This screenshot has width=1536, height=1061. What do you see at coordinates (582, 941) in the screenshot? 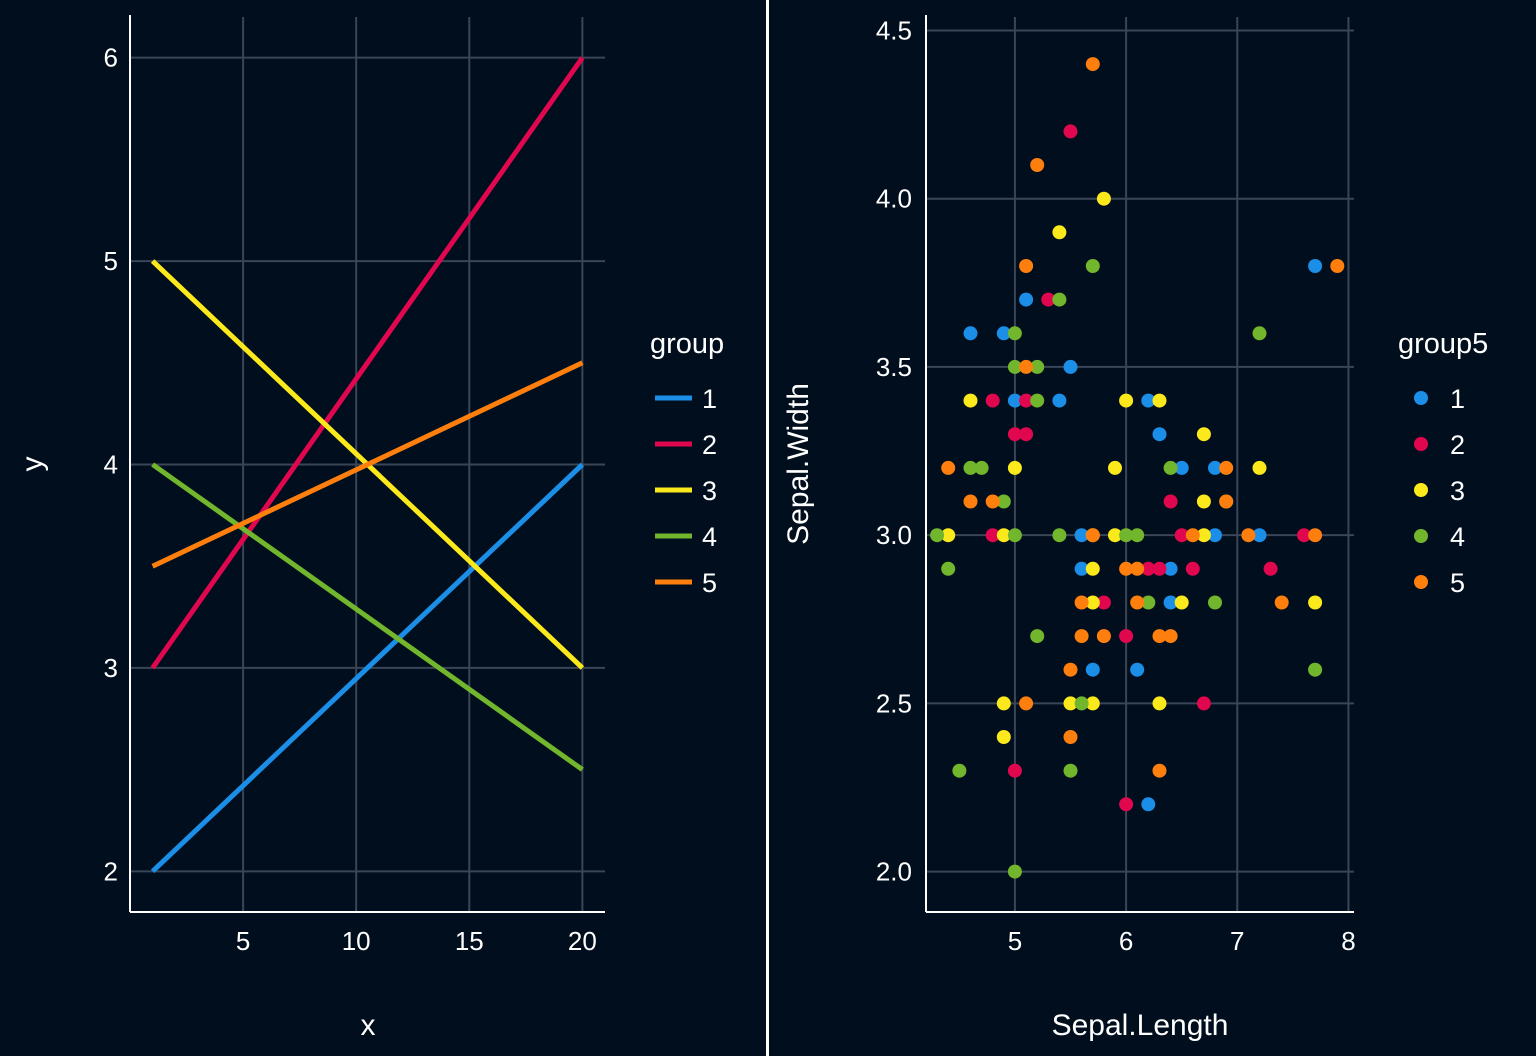
I see `left-x-tick-label: 20` at bounding box center [582, 941].